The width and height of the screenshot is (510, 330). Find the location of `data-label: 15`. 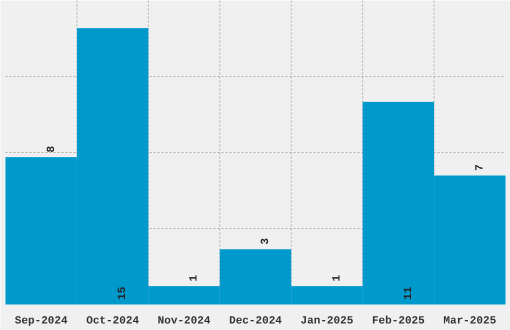

data-label: 15 is located at coordinates (123, 293).